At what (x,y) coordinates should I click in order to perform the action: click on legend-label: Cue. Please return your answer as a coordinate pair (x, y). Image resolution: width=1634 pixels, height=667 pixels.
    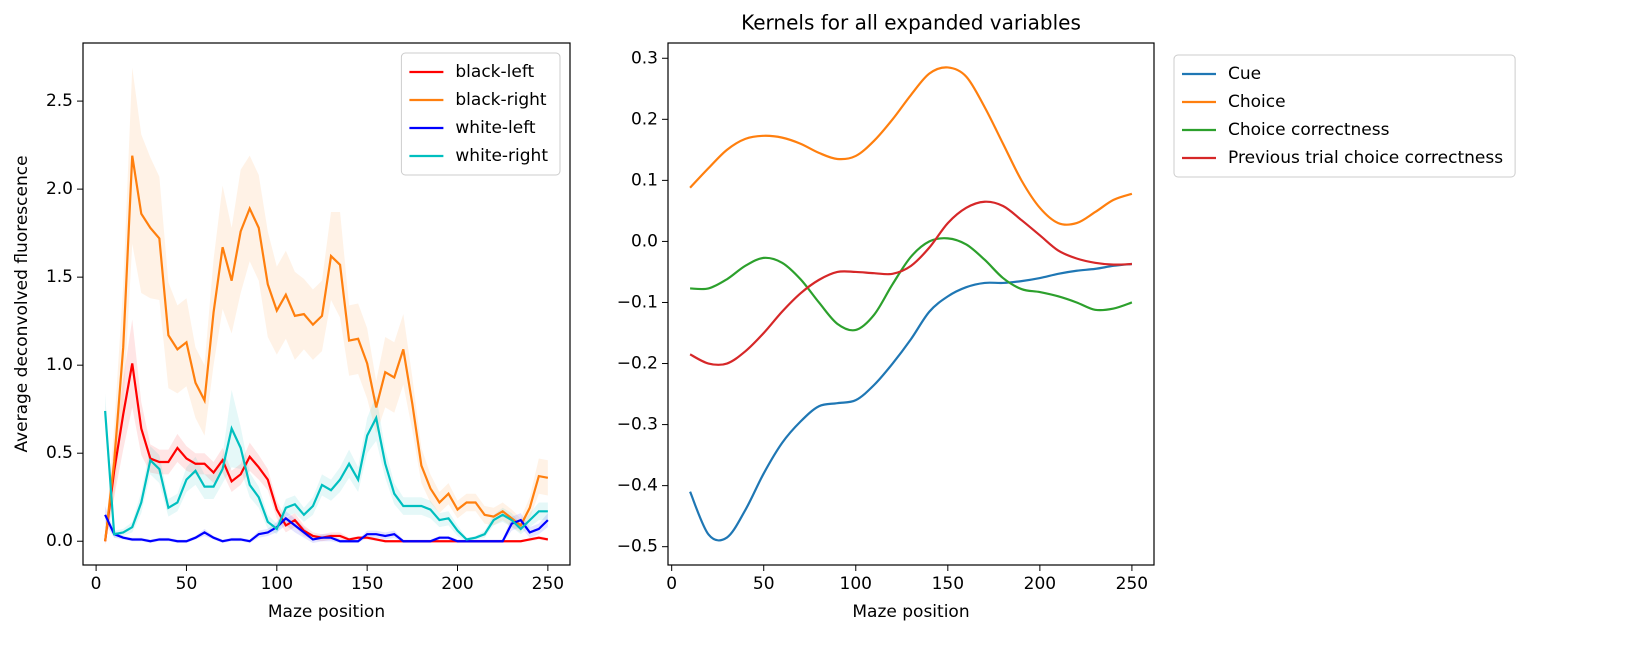
    Looking at the image, I should click on (1244, 74).